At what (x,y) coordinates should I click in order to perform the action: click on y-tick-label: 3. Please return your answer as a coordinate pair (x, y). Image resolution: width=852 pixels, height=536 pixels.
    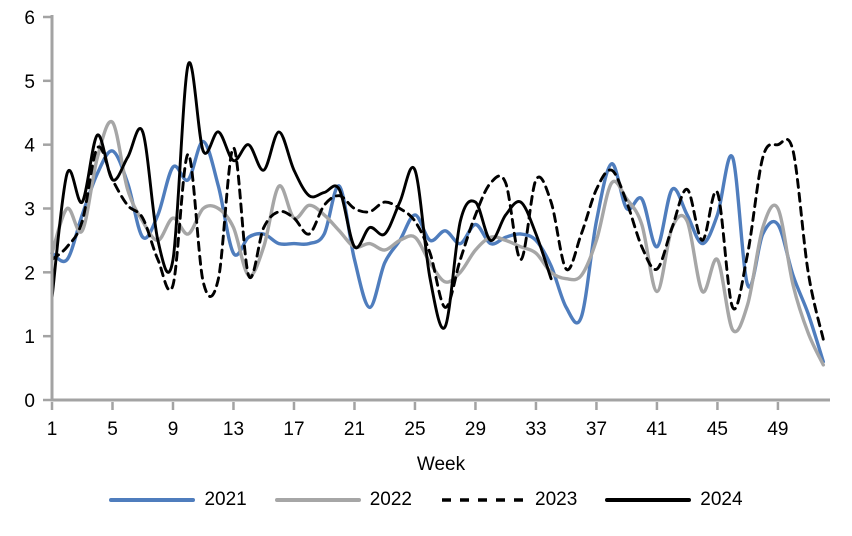
    Looking at the image, I should click on (29, 210).